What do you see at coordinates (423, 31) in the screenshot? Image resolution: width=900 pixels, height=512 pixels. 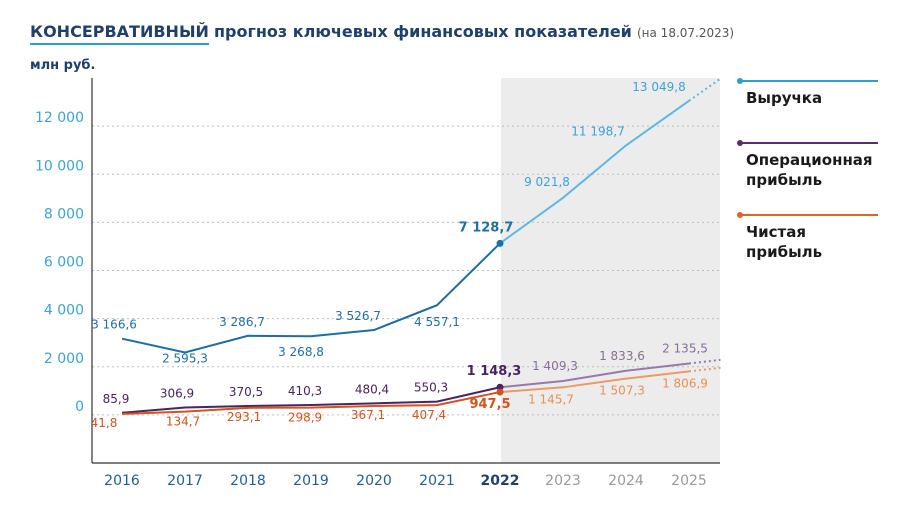 I see `title-rest: прогноз ключевых финансовых показателей` at bounding box center [423, 31].